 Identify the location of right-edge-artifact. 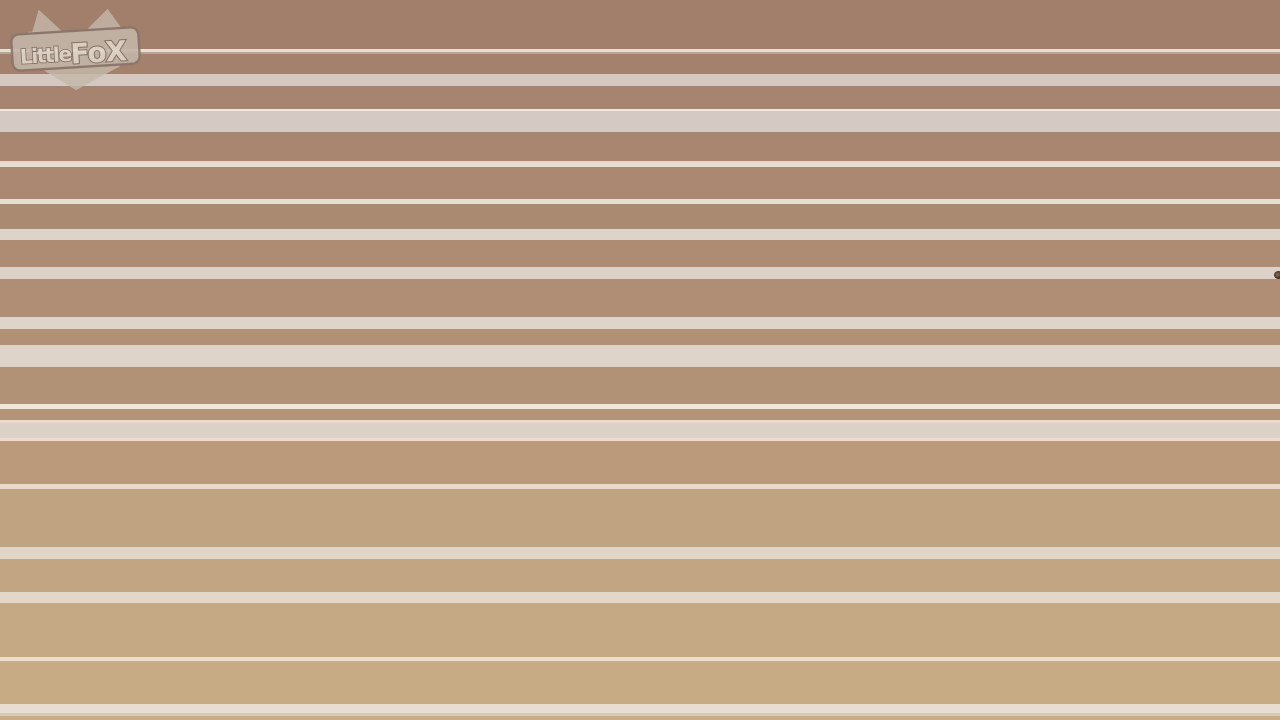
(1277, 275).